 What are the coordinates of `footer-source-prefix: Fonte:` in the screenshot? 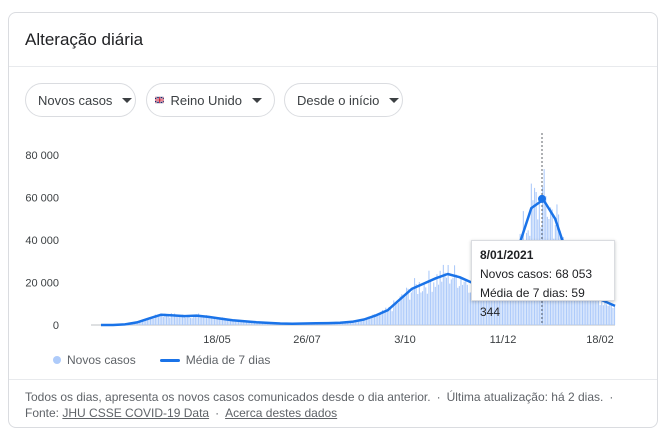 It's located at (42, 413).